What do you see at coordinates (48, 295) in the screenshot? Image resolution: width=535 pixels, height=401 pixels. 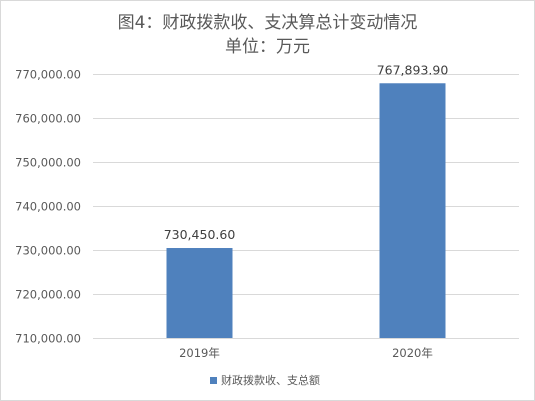 I see `y-tick-label: 720,000.00` at bounding box center [48, 295].